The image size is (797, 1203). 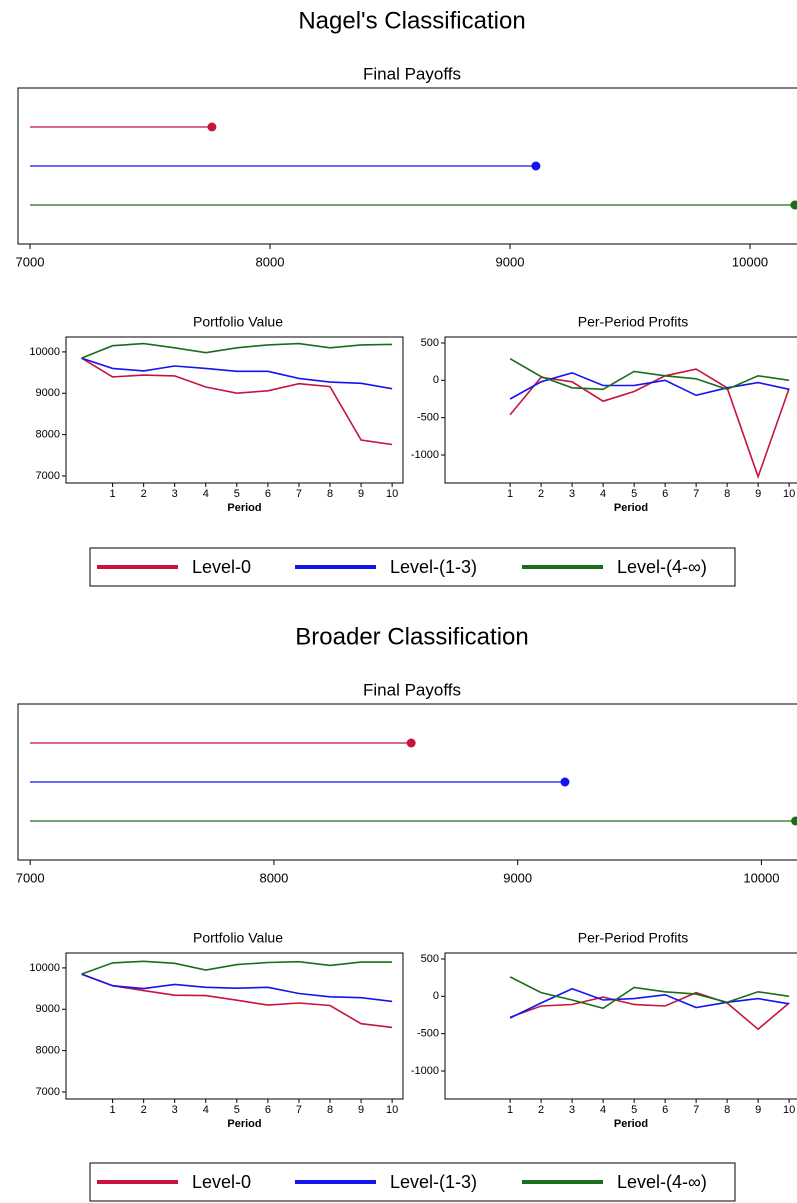 I want to click on section-heading: Broader Classification, so click(x=411, y=636).